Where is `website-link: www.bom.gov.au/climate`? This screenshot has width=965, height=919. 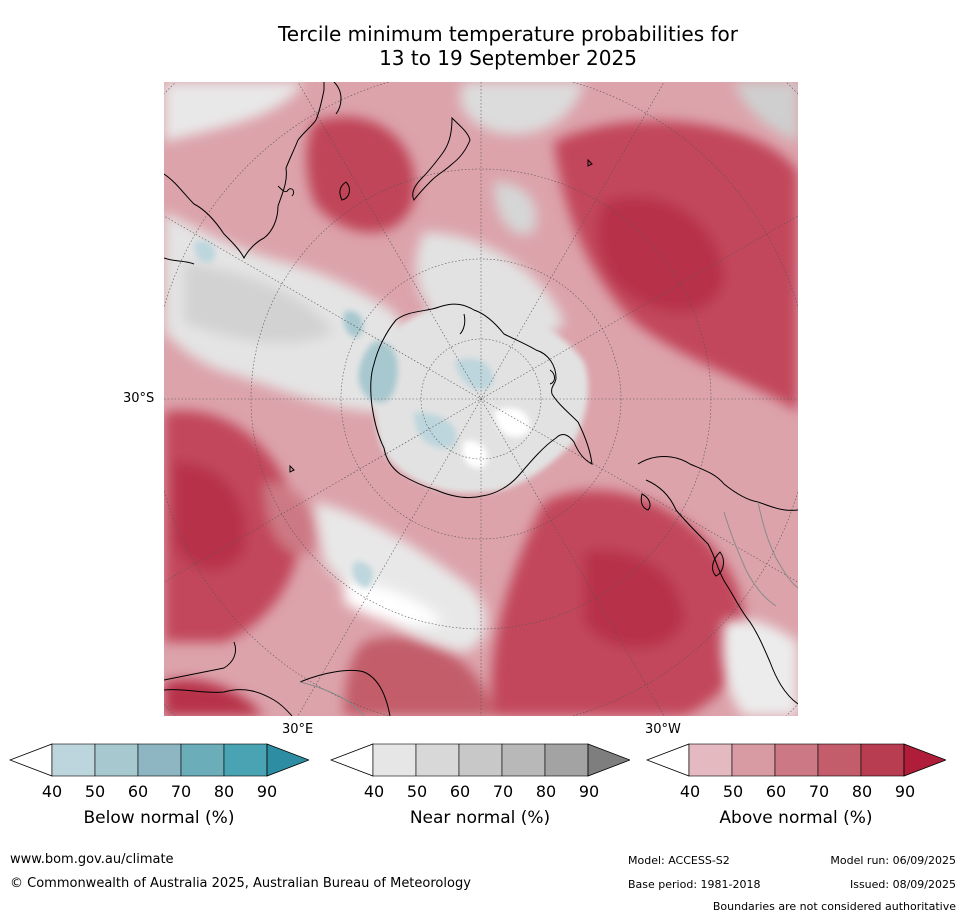
website-link: www.bom.gov.au/climate is located at coordinates (92, 859).